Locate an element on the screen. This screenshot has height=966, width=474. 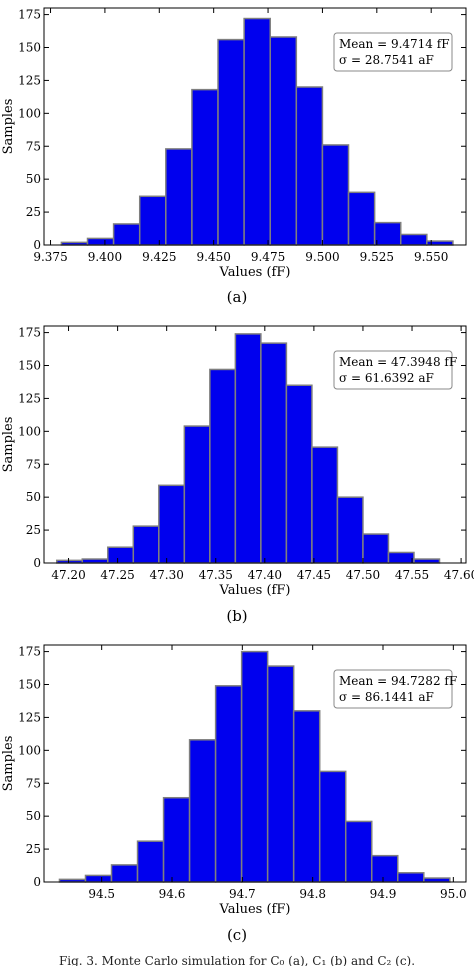
x-tick-label-2: 47.30 is located at coordinates (166, 575).